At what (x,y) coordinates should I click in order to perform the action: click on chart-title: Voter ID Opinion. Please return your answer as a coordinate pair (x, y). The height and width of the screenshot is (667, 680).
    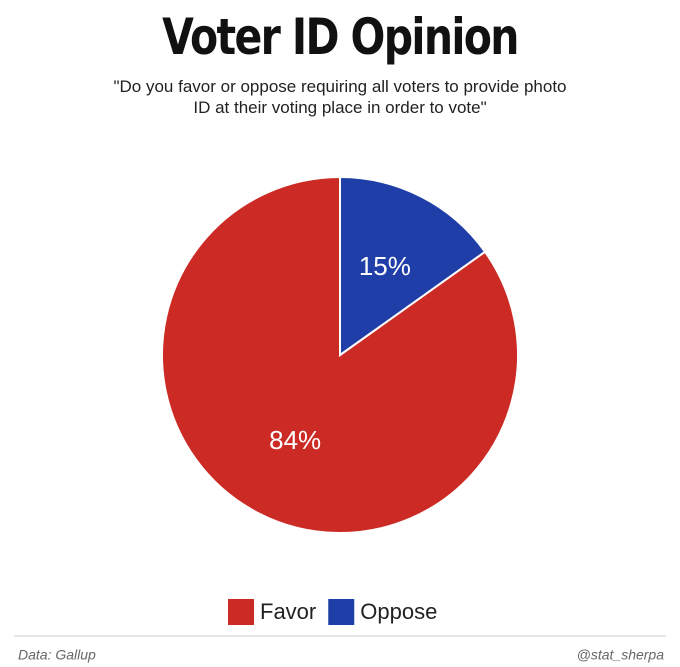
    Looking at the image, I should click on (340, 37).